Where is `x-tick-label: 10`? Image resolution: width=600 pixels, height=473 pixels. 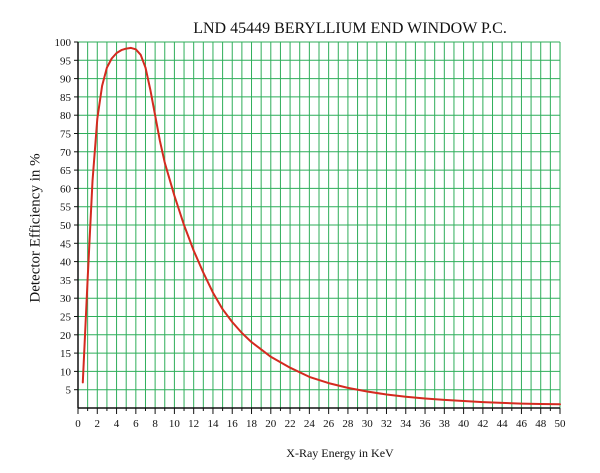
x-tick-label: 10 is located at coordinates (175, 424).